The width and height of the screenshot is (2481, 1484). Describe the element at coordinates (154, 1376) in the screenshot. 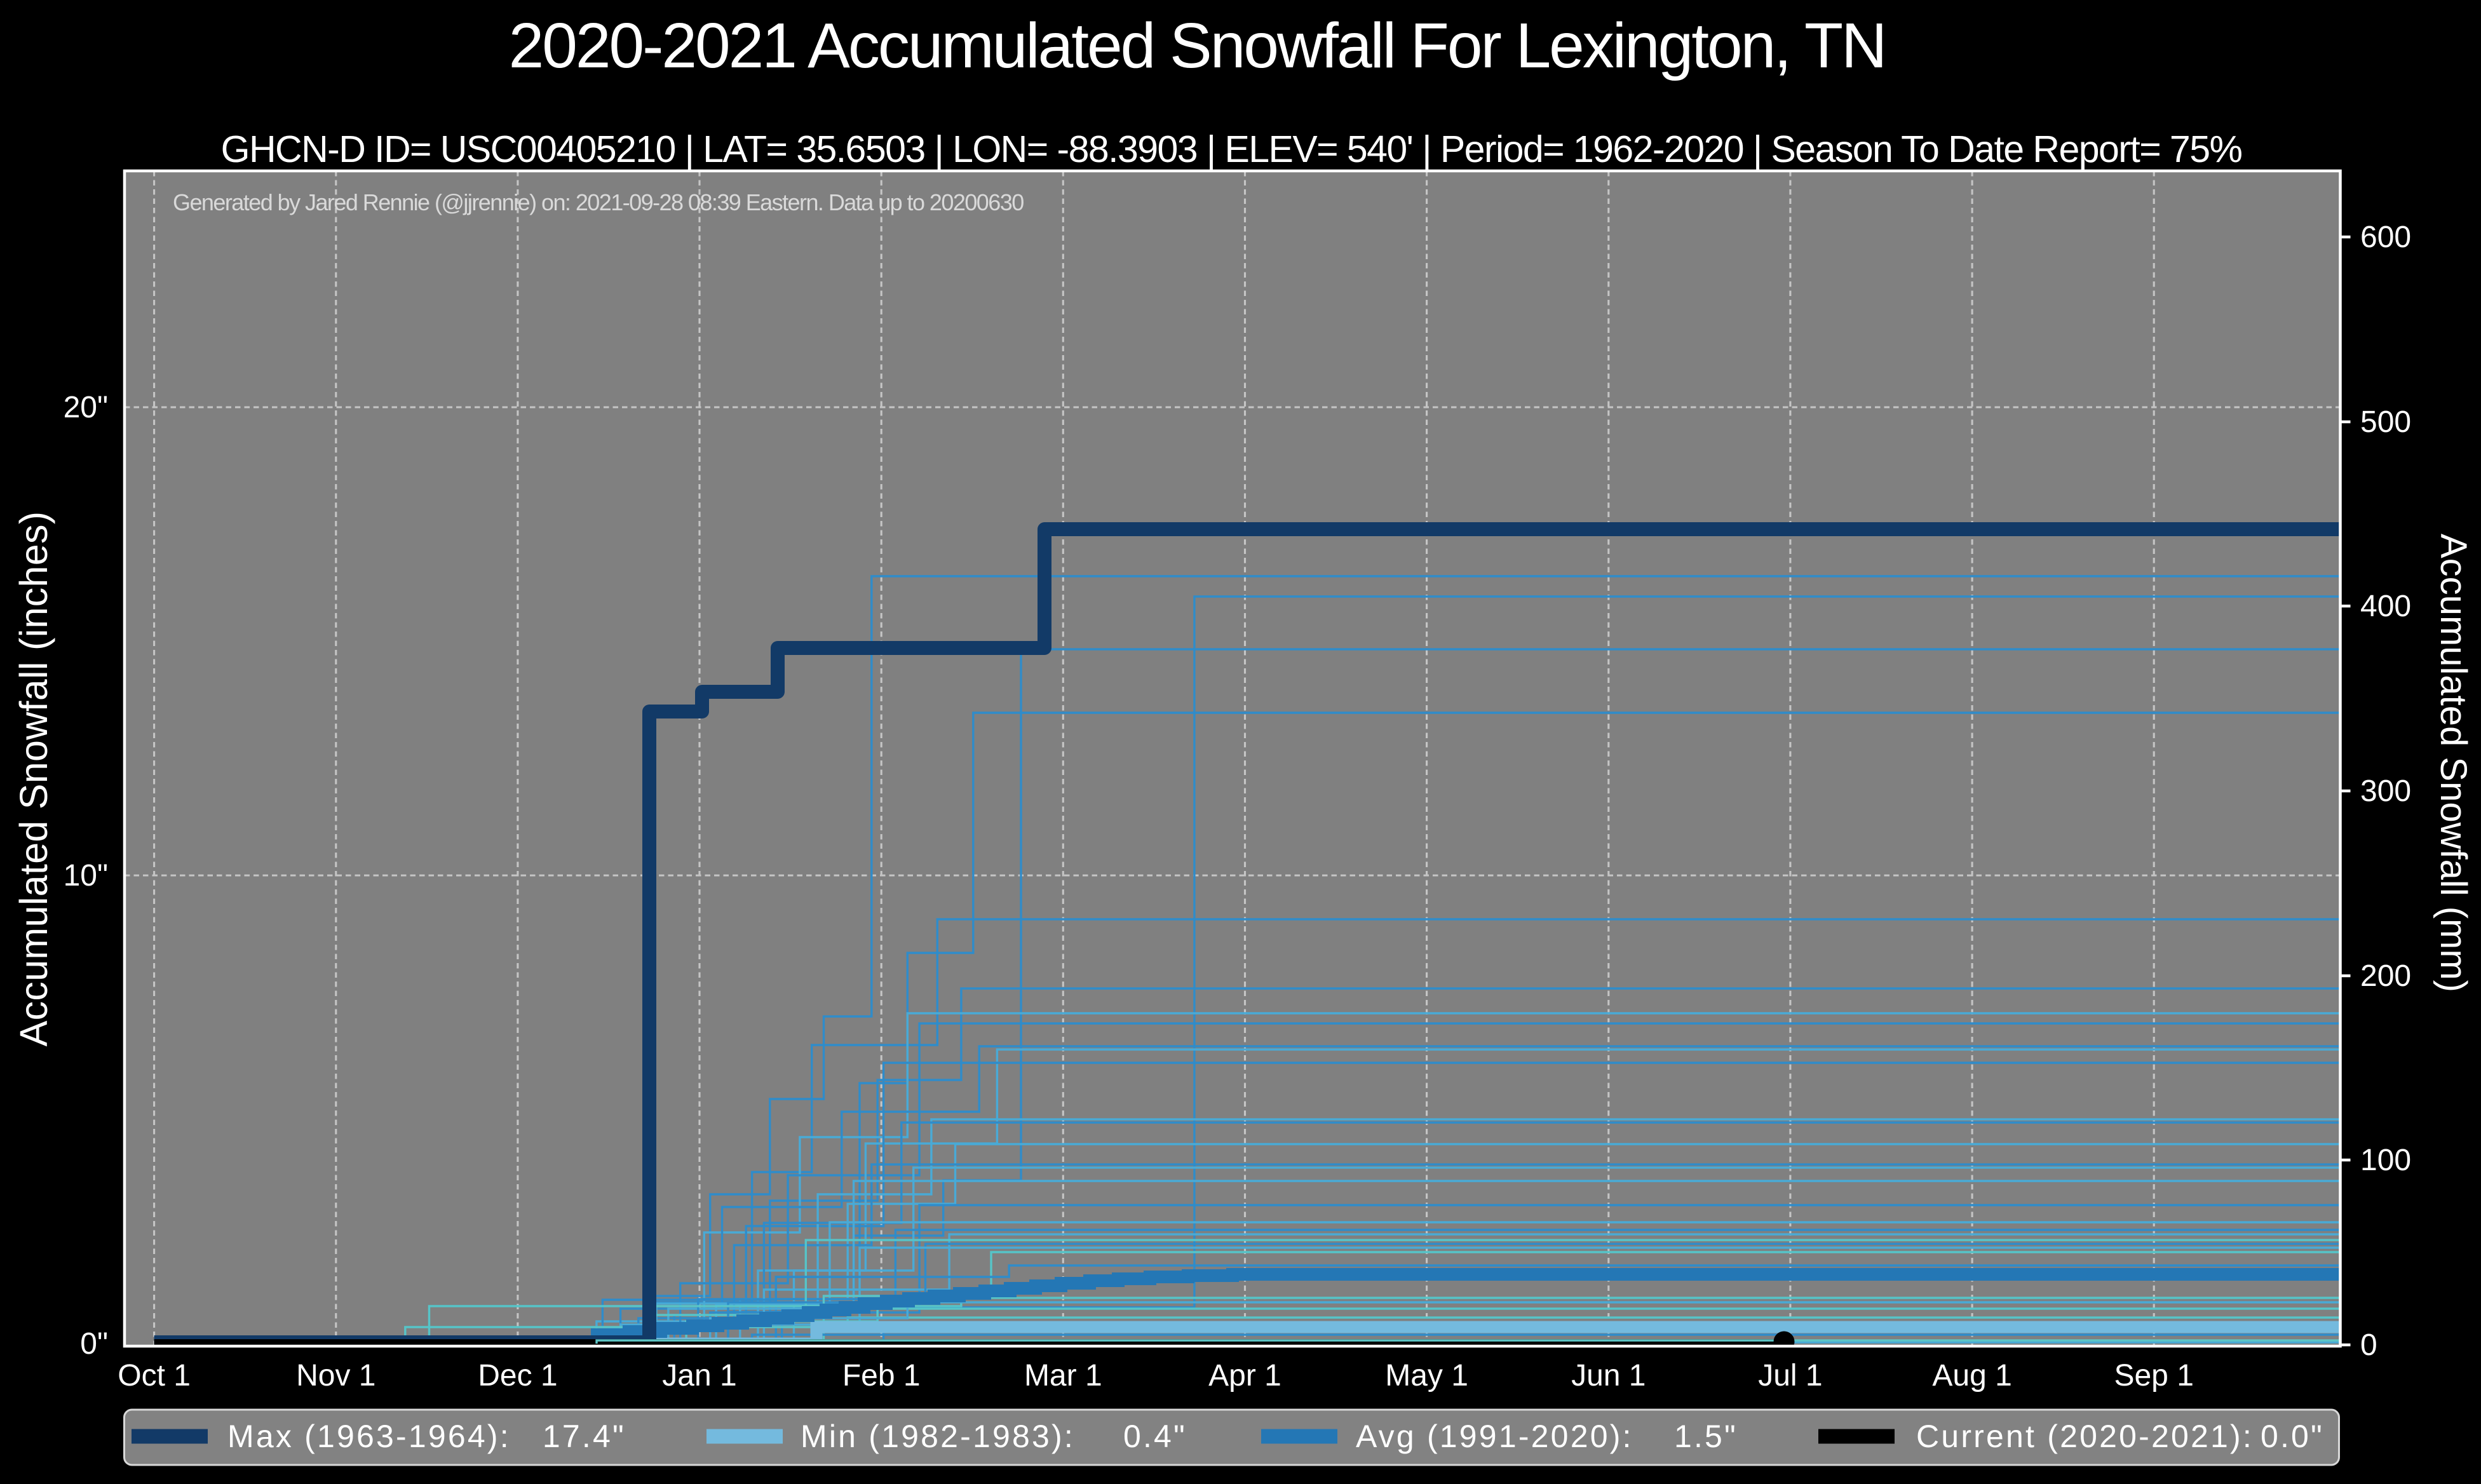

I see `svg-text: Oct 1` at that location.